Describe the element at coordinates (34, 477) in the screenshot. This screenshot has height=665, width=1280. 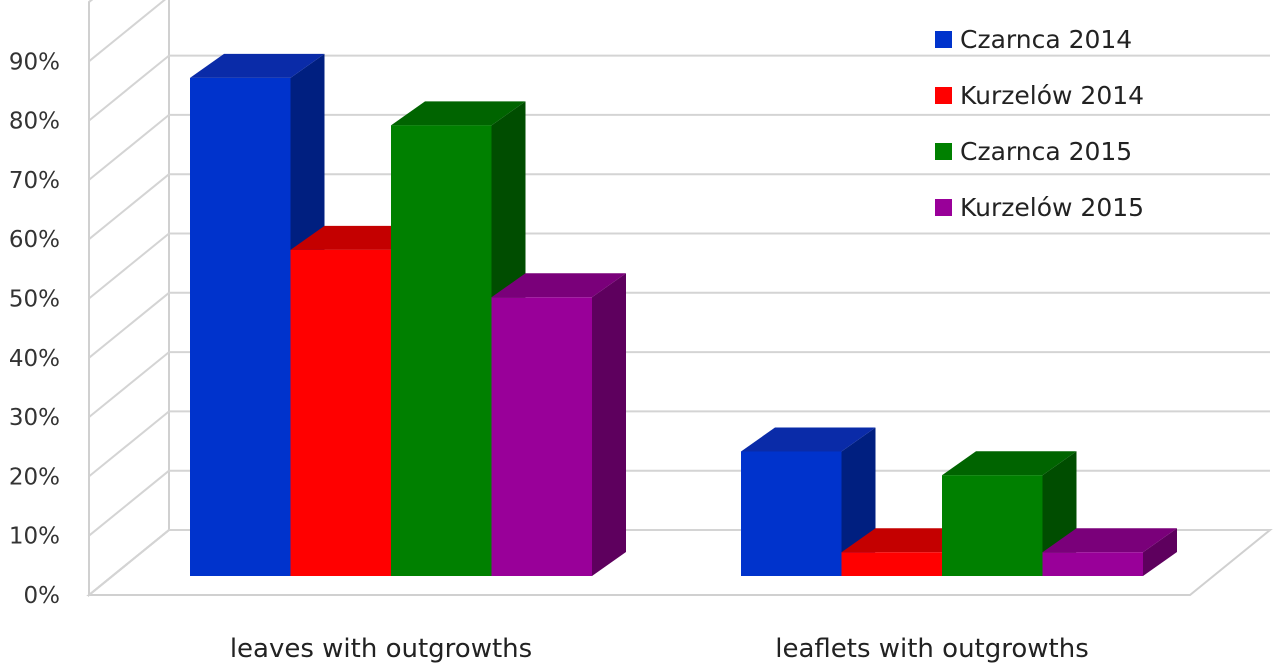
I see `y-tick-label: 20%` at that location.